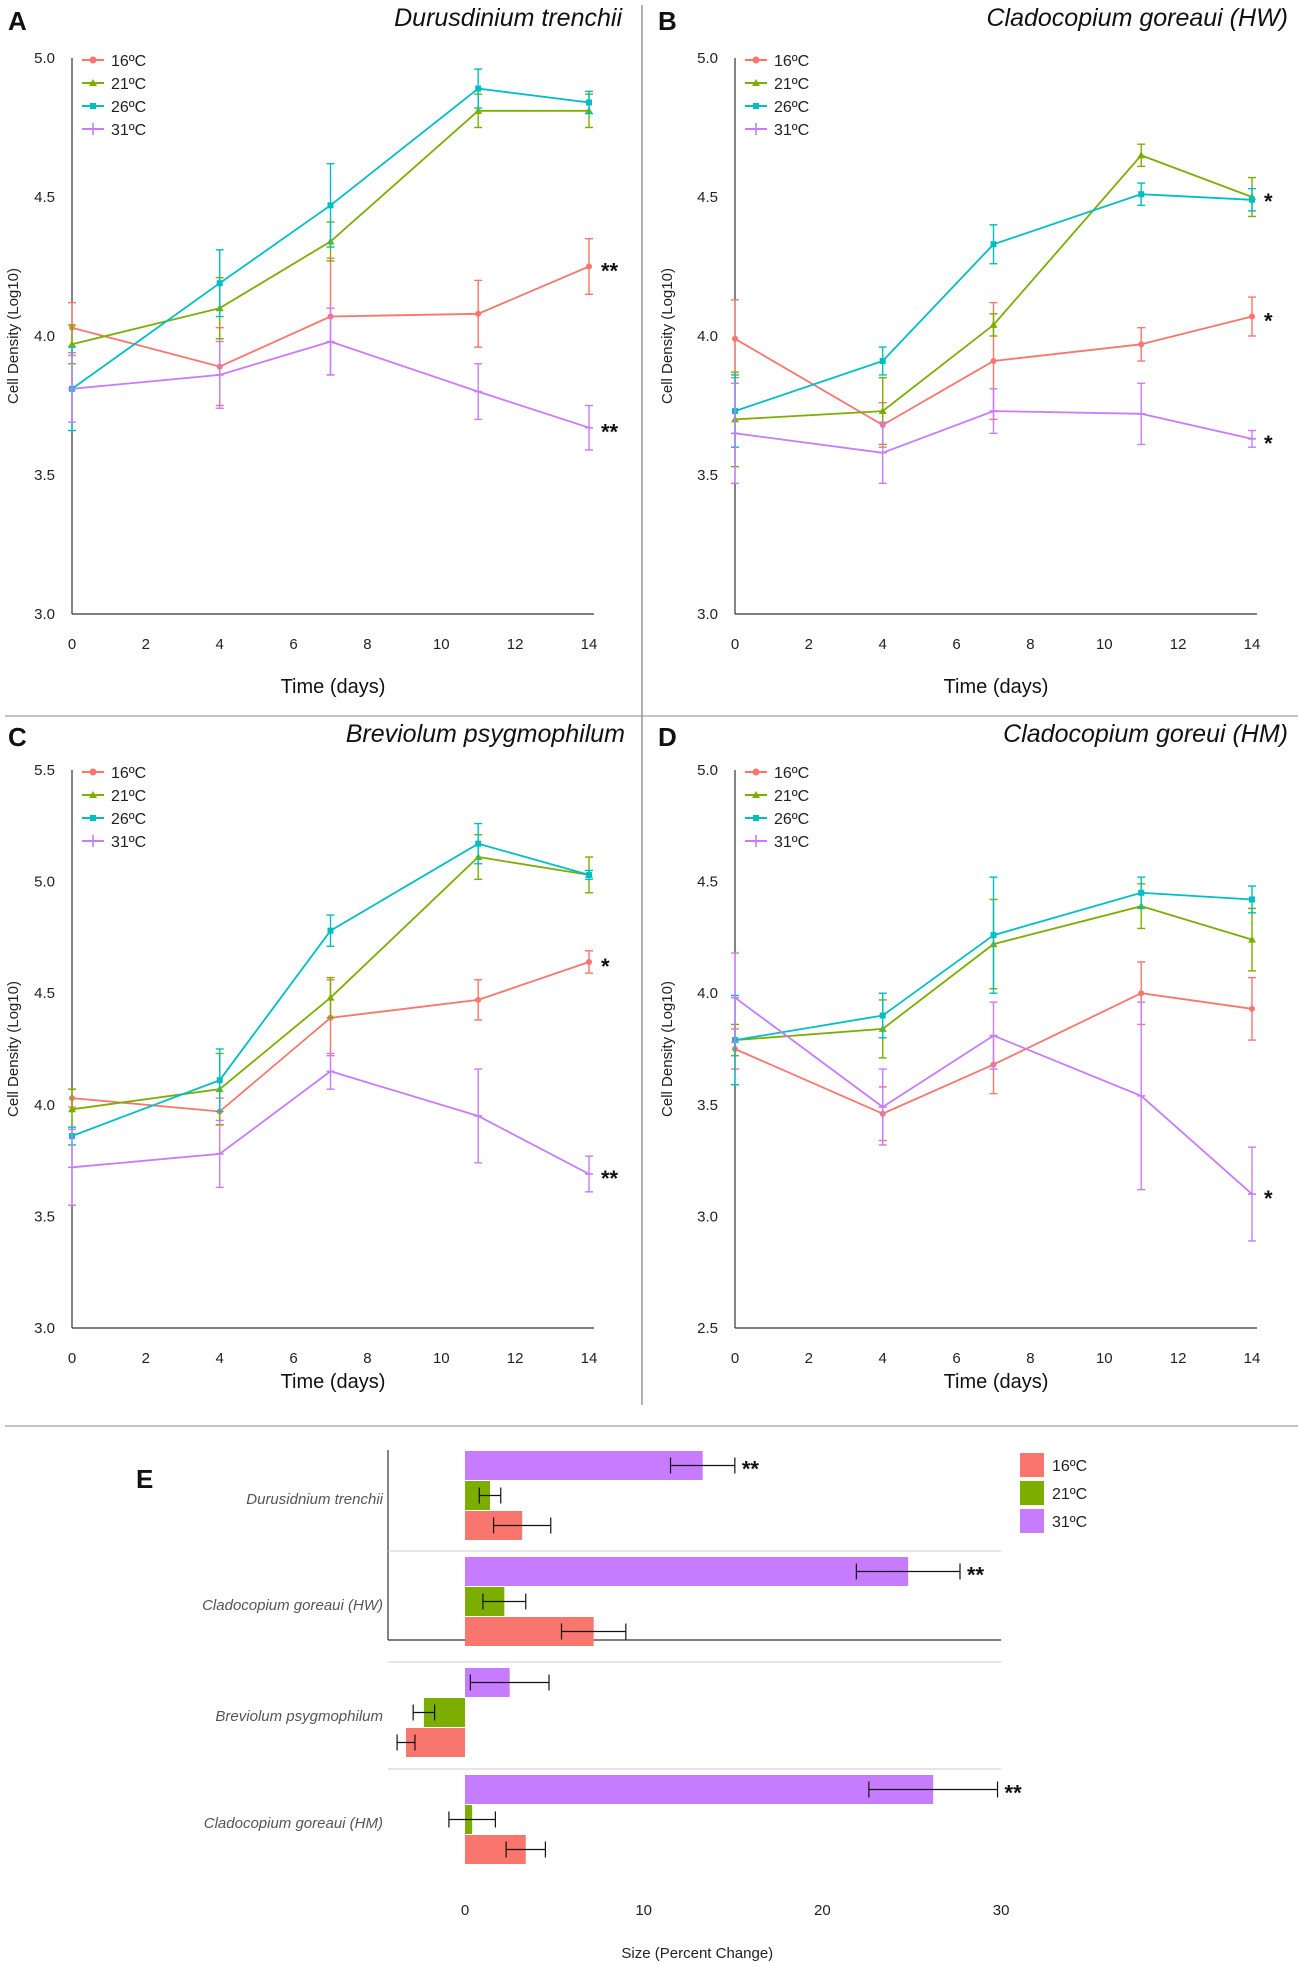  I want to click on panel-title-c: Breviolum psygmophilum, so click(485, 734).